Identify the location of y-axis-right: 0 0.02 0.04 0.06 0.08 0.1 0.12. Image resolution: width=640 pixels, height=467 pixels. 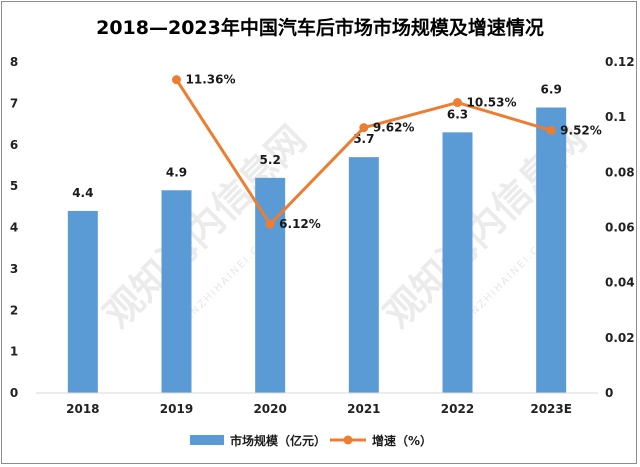
(620, 227).